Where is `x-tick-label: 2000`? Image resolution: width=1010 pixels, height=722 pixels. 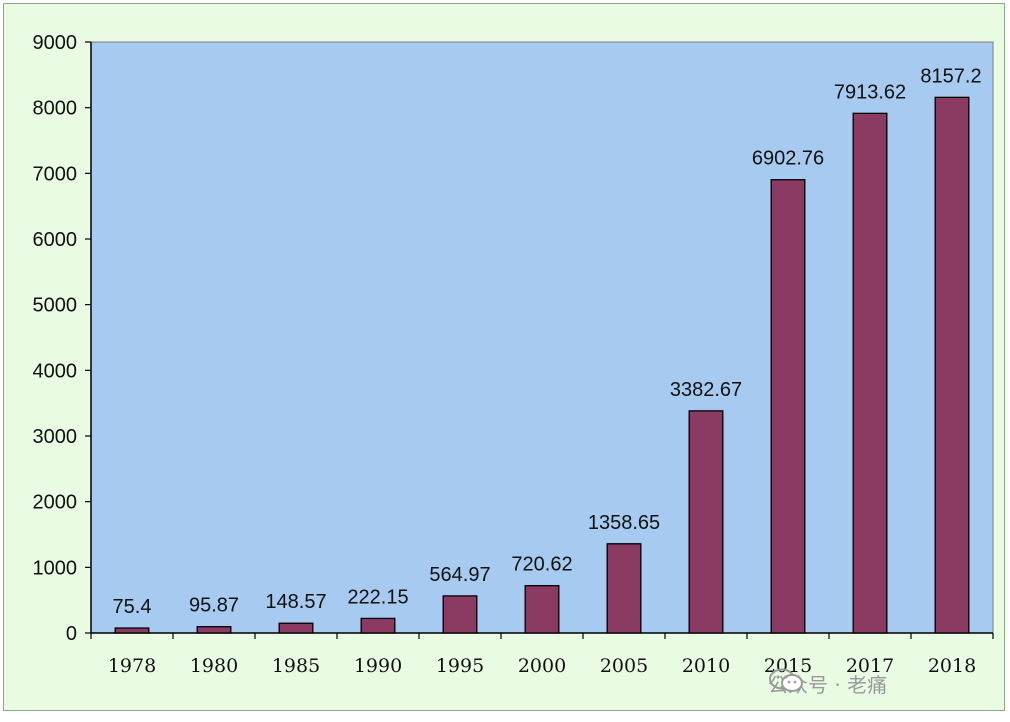 x-tick-label: 2000 is located at coordinates (542, 666).